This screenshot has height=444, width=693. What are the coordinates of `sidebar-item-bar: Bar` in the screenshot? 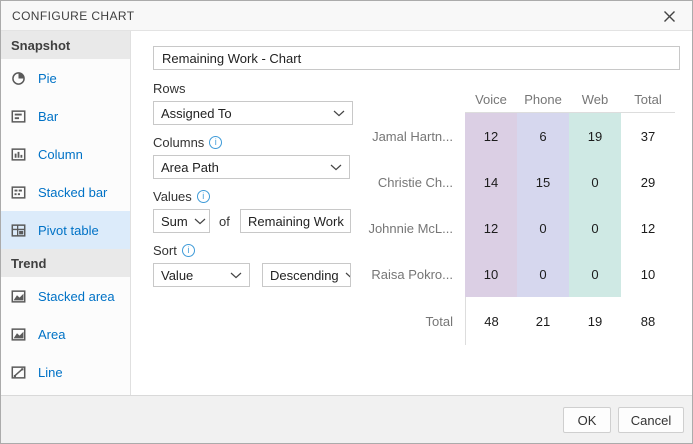 It's located at (65, 116).